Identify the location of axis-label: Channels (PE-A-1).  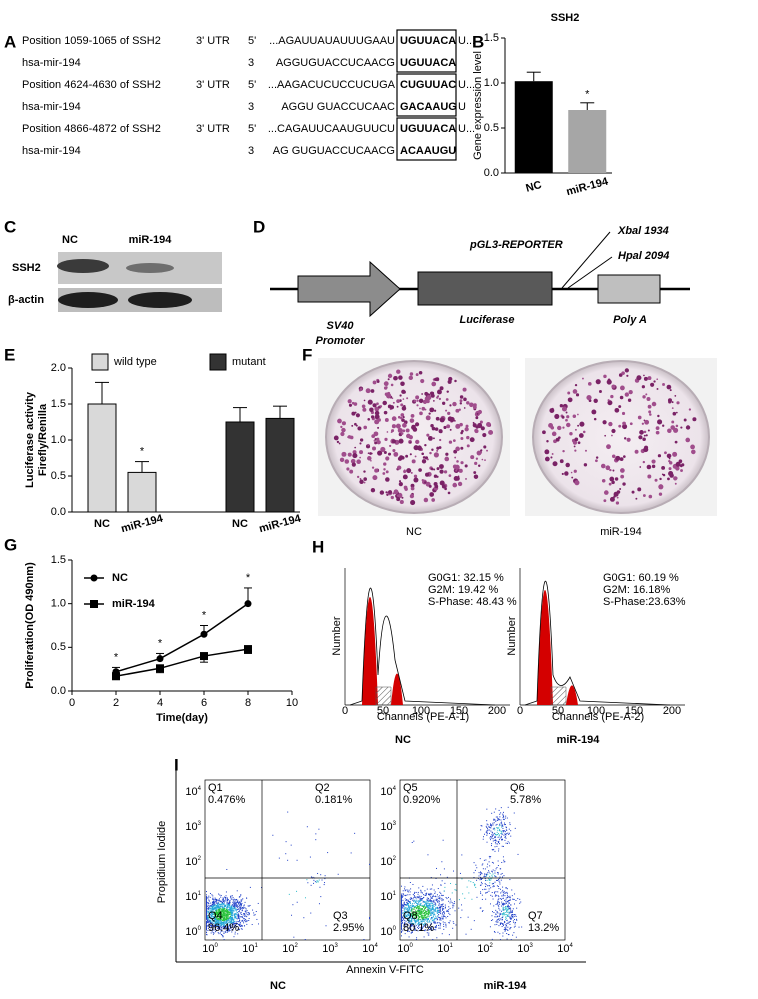
(423, 717).